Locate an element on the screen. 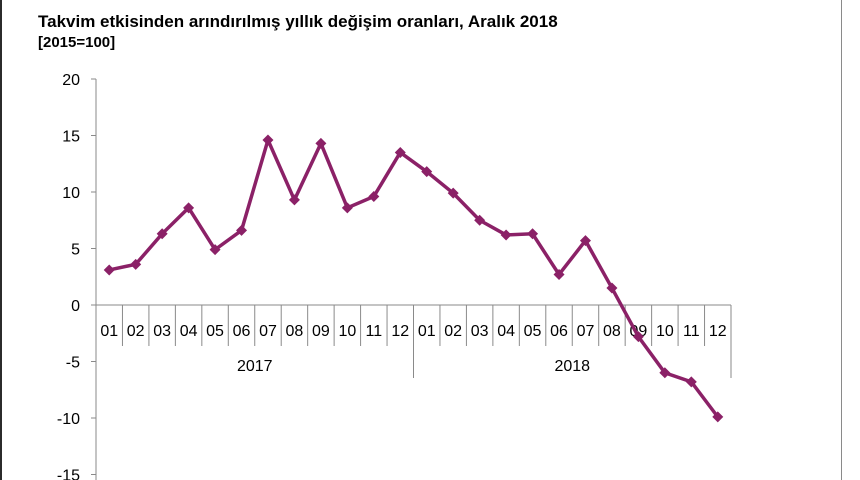 The width and height of the screenshot is (860, 480). y-axis: 20 15 10 5 0 -5 -10 -15 is located at coordinates (77, 276).